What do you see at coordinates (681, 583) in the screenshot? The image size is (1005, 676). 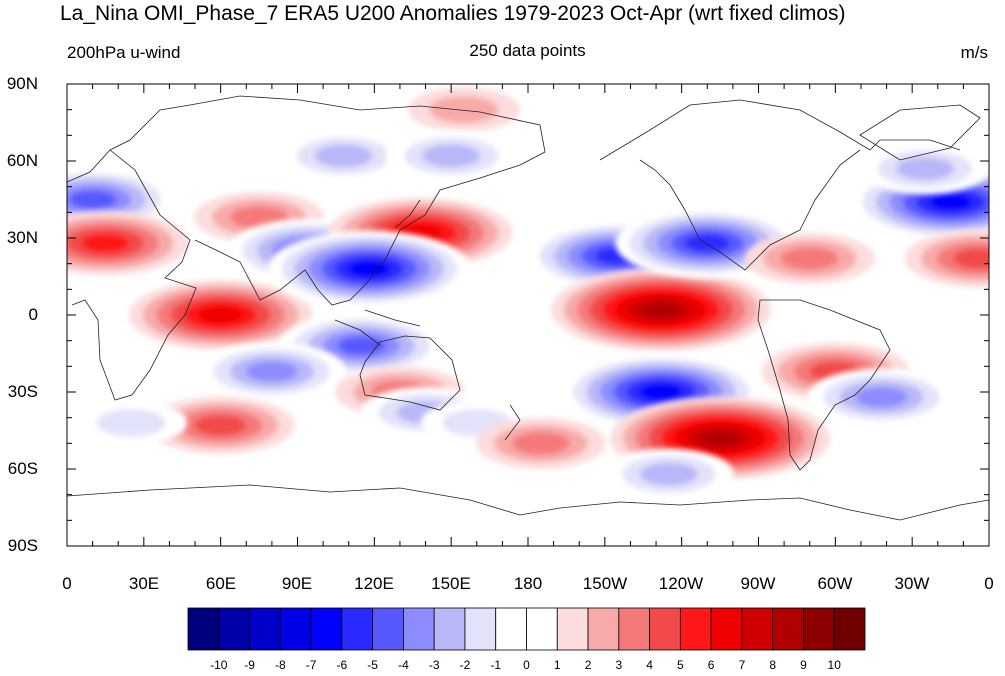 I see `lon-label-120w: 120W` at bounding box center [681, 583].